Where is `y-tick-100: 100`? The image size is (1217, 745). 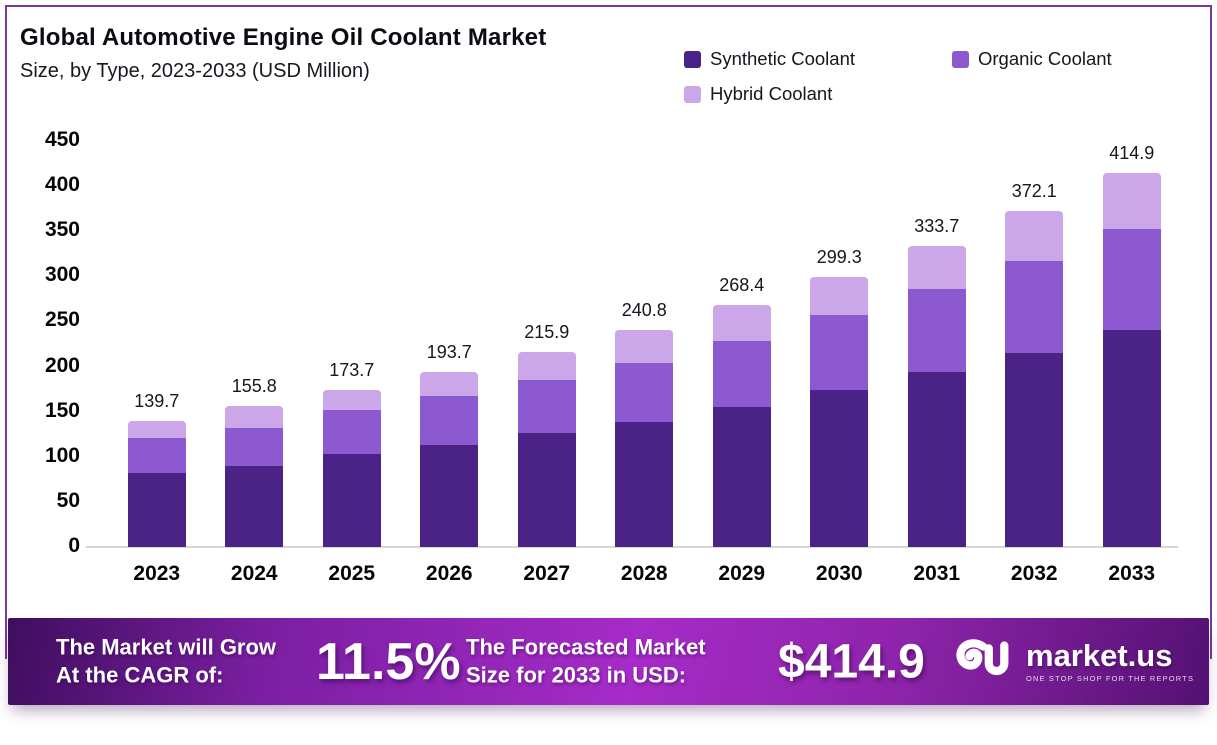
y-tick-100: 100 is located at coordinates (62, 455).